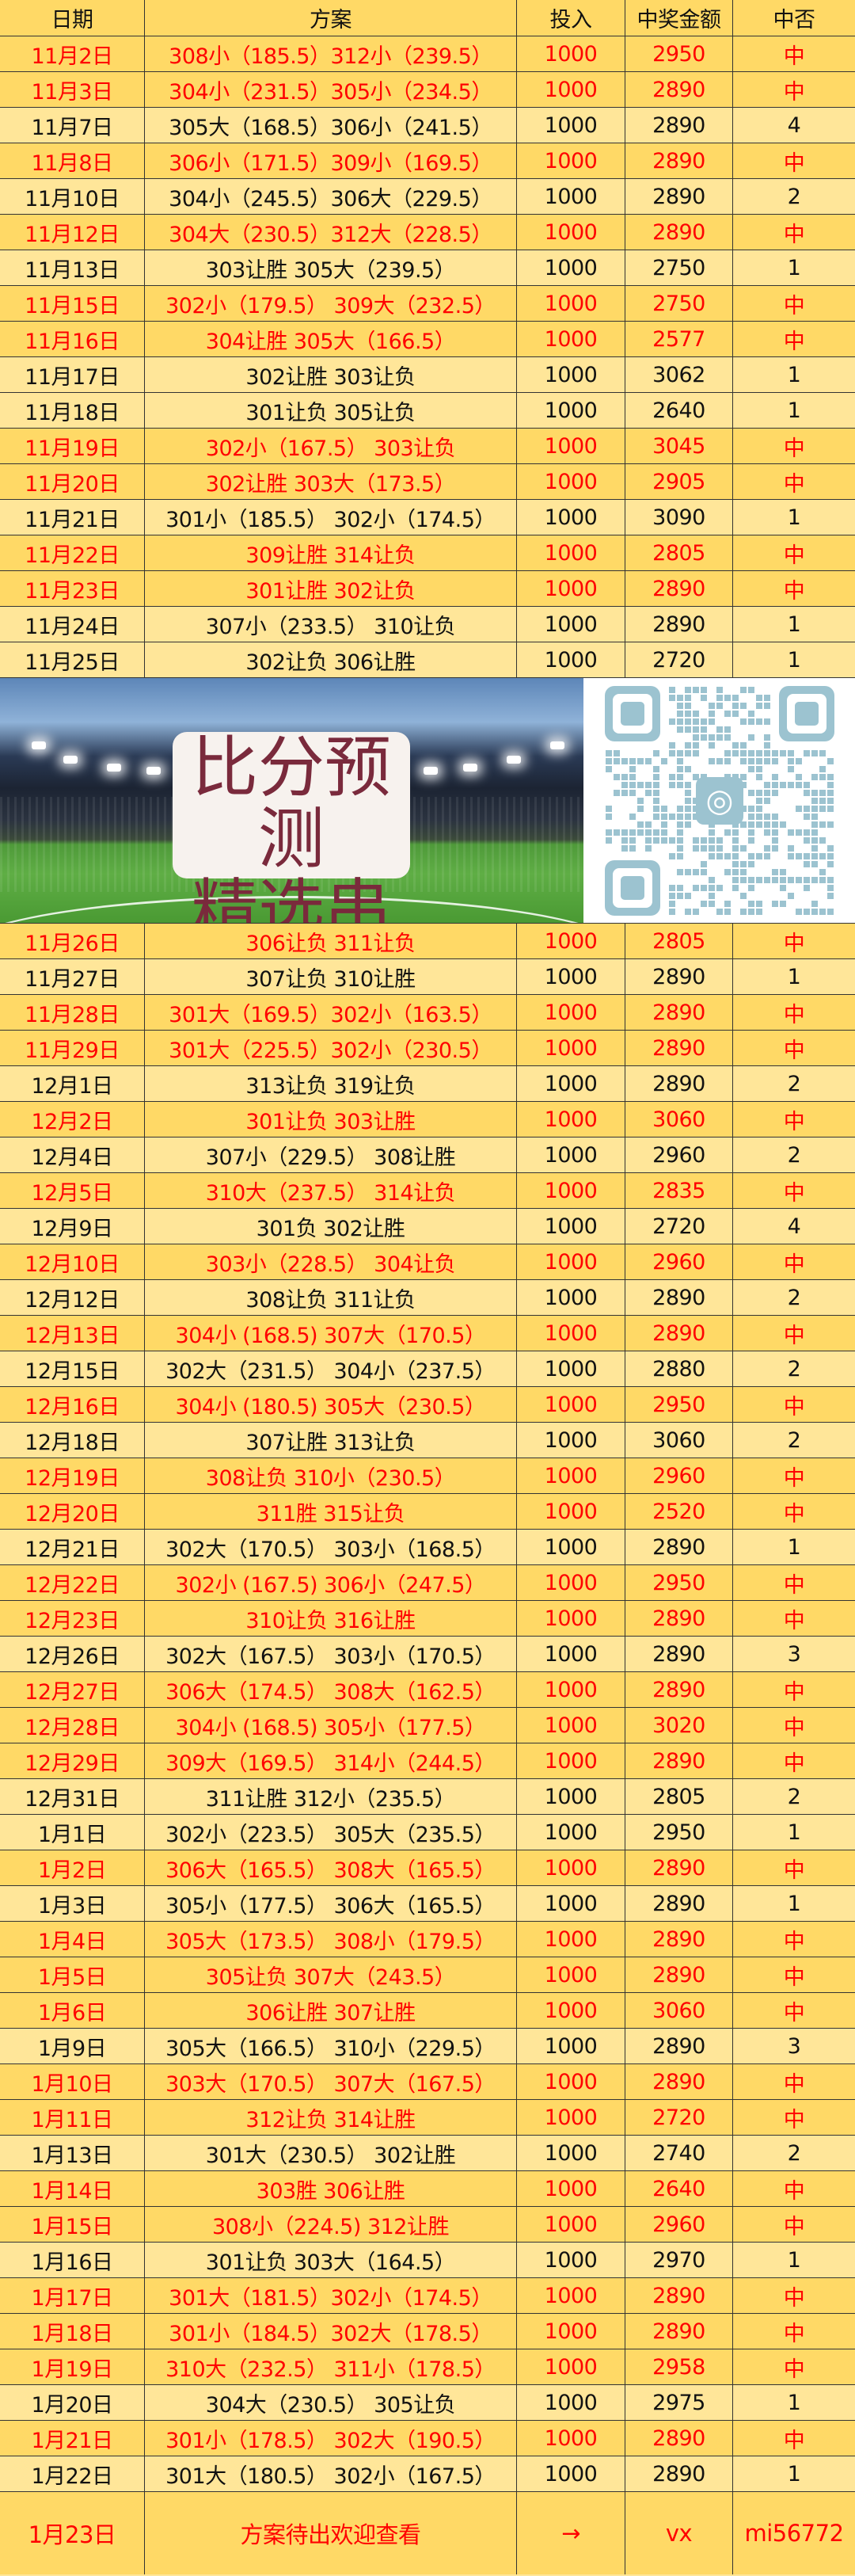 Image resolution: width=855 pixels, height=2576 pixels. What do you see at coordinates (427, 1761) in the screenshot?
I see `table-row: 12月29日 309大（169.5） 314小（244.5） 1000 2890 中` at bounding box center [427, 1761].